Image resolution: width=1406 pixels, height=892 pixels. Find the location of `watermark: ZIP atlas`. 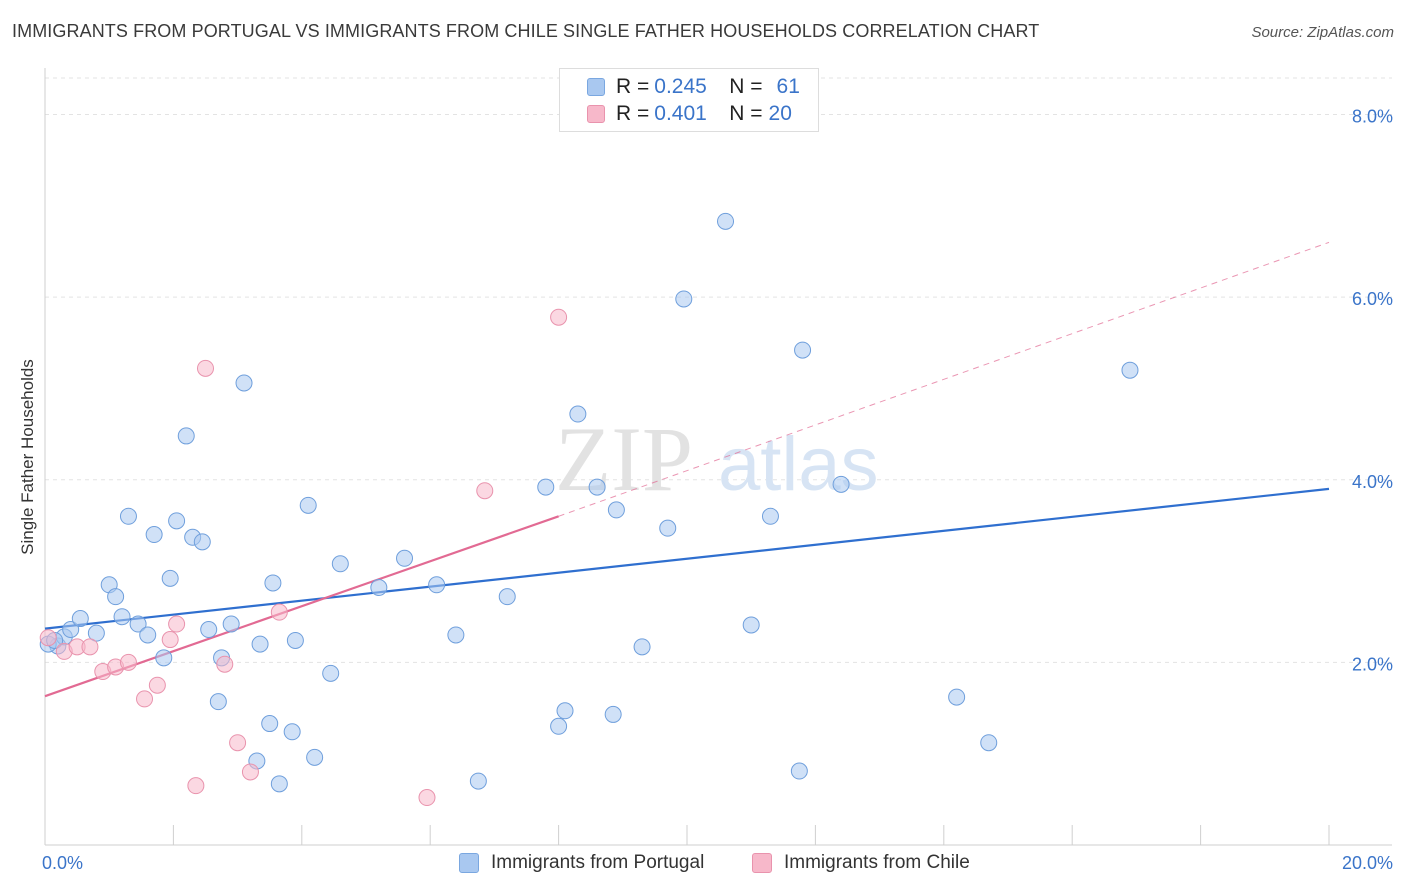

watermark: ZIP atlas is located at coordinates (717, 459).